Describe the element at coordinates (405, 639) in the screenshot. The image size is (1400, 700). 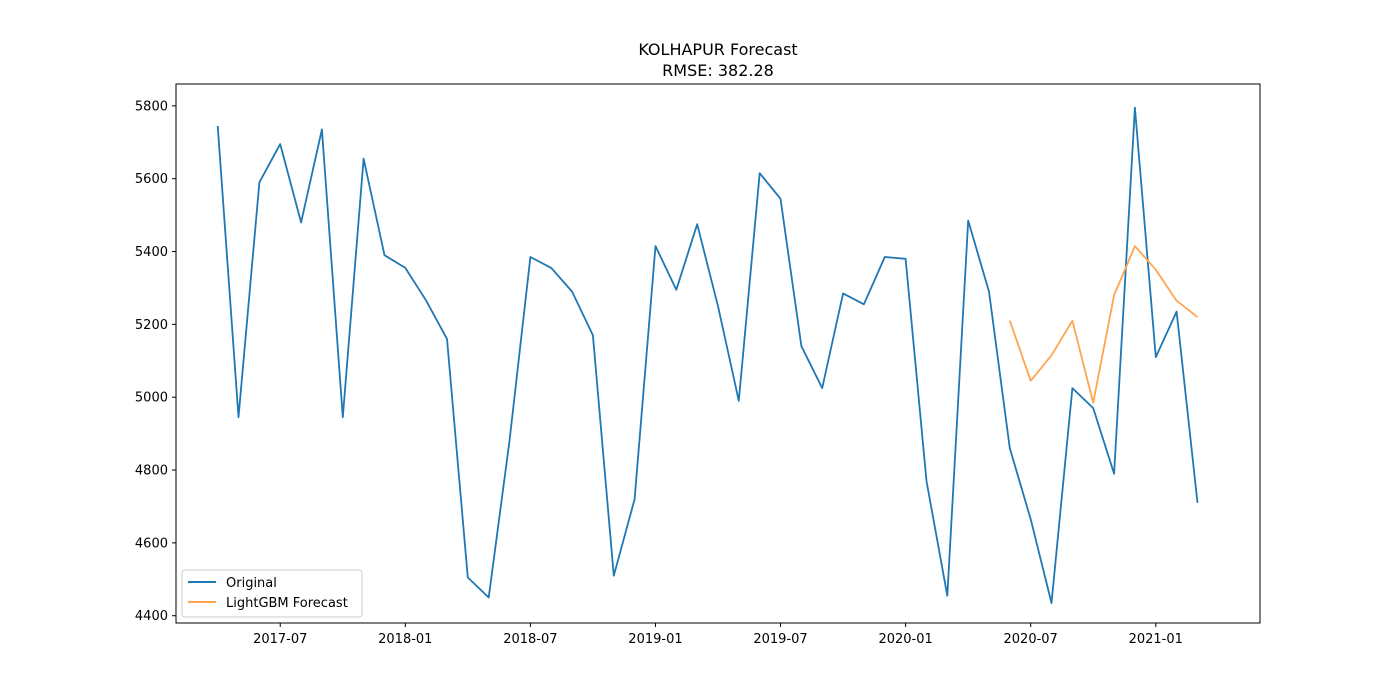
I see `x-tick-label: 2018-01` at that location.